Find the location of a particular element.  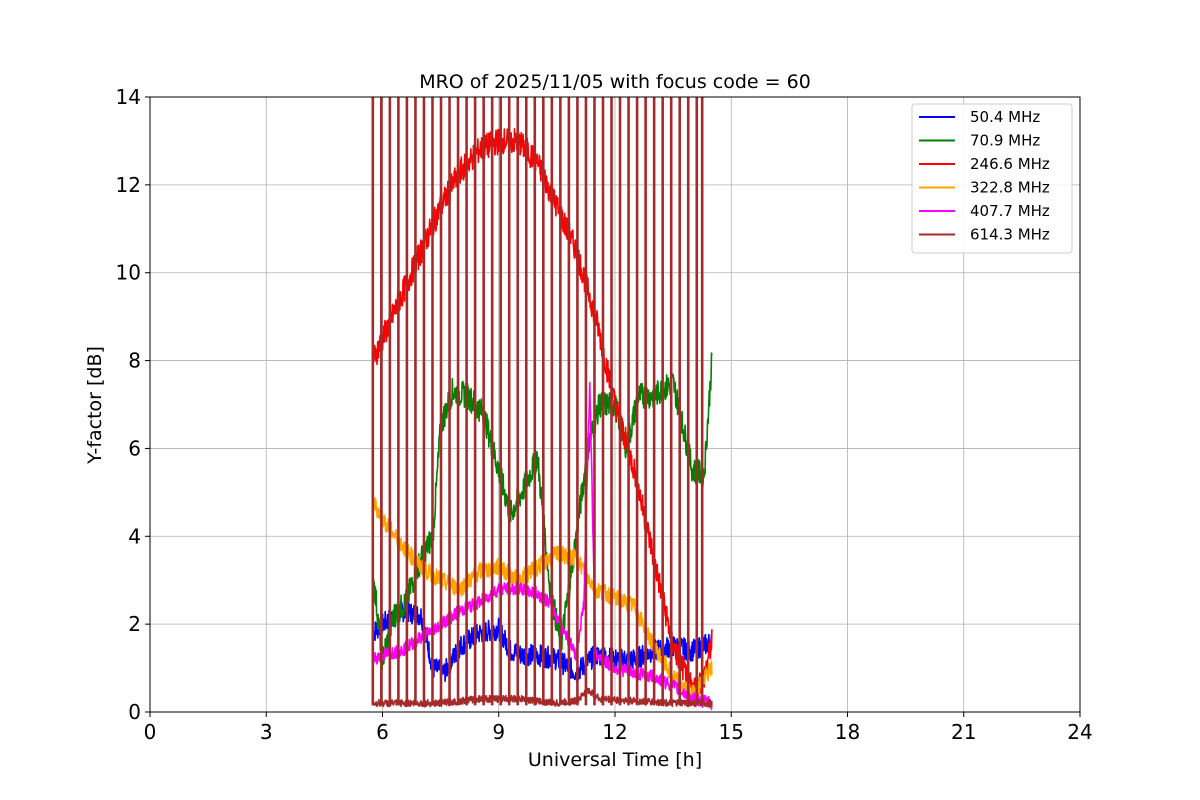

legend-label: 70.9 MHz is located at coordinates (1005, 141).